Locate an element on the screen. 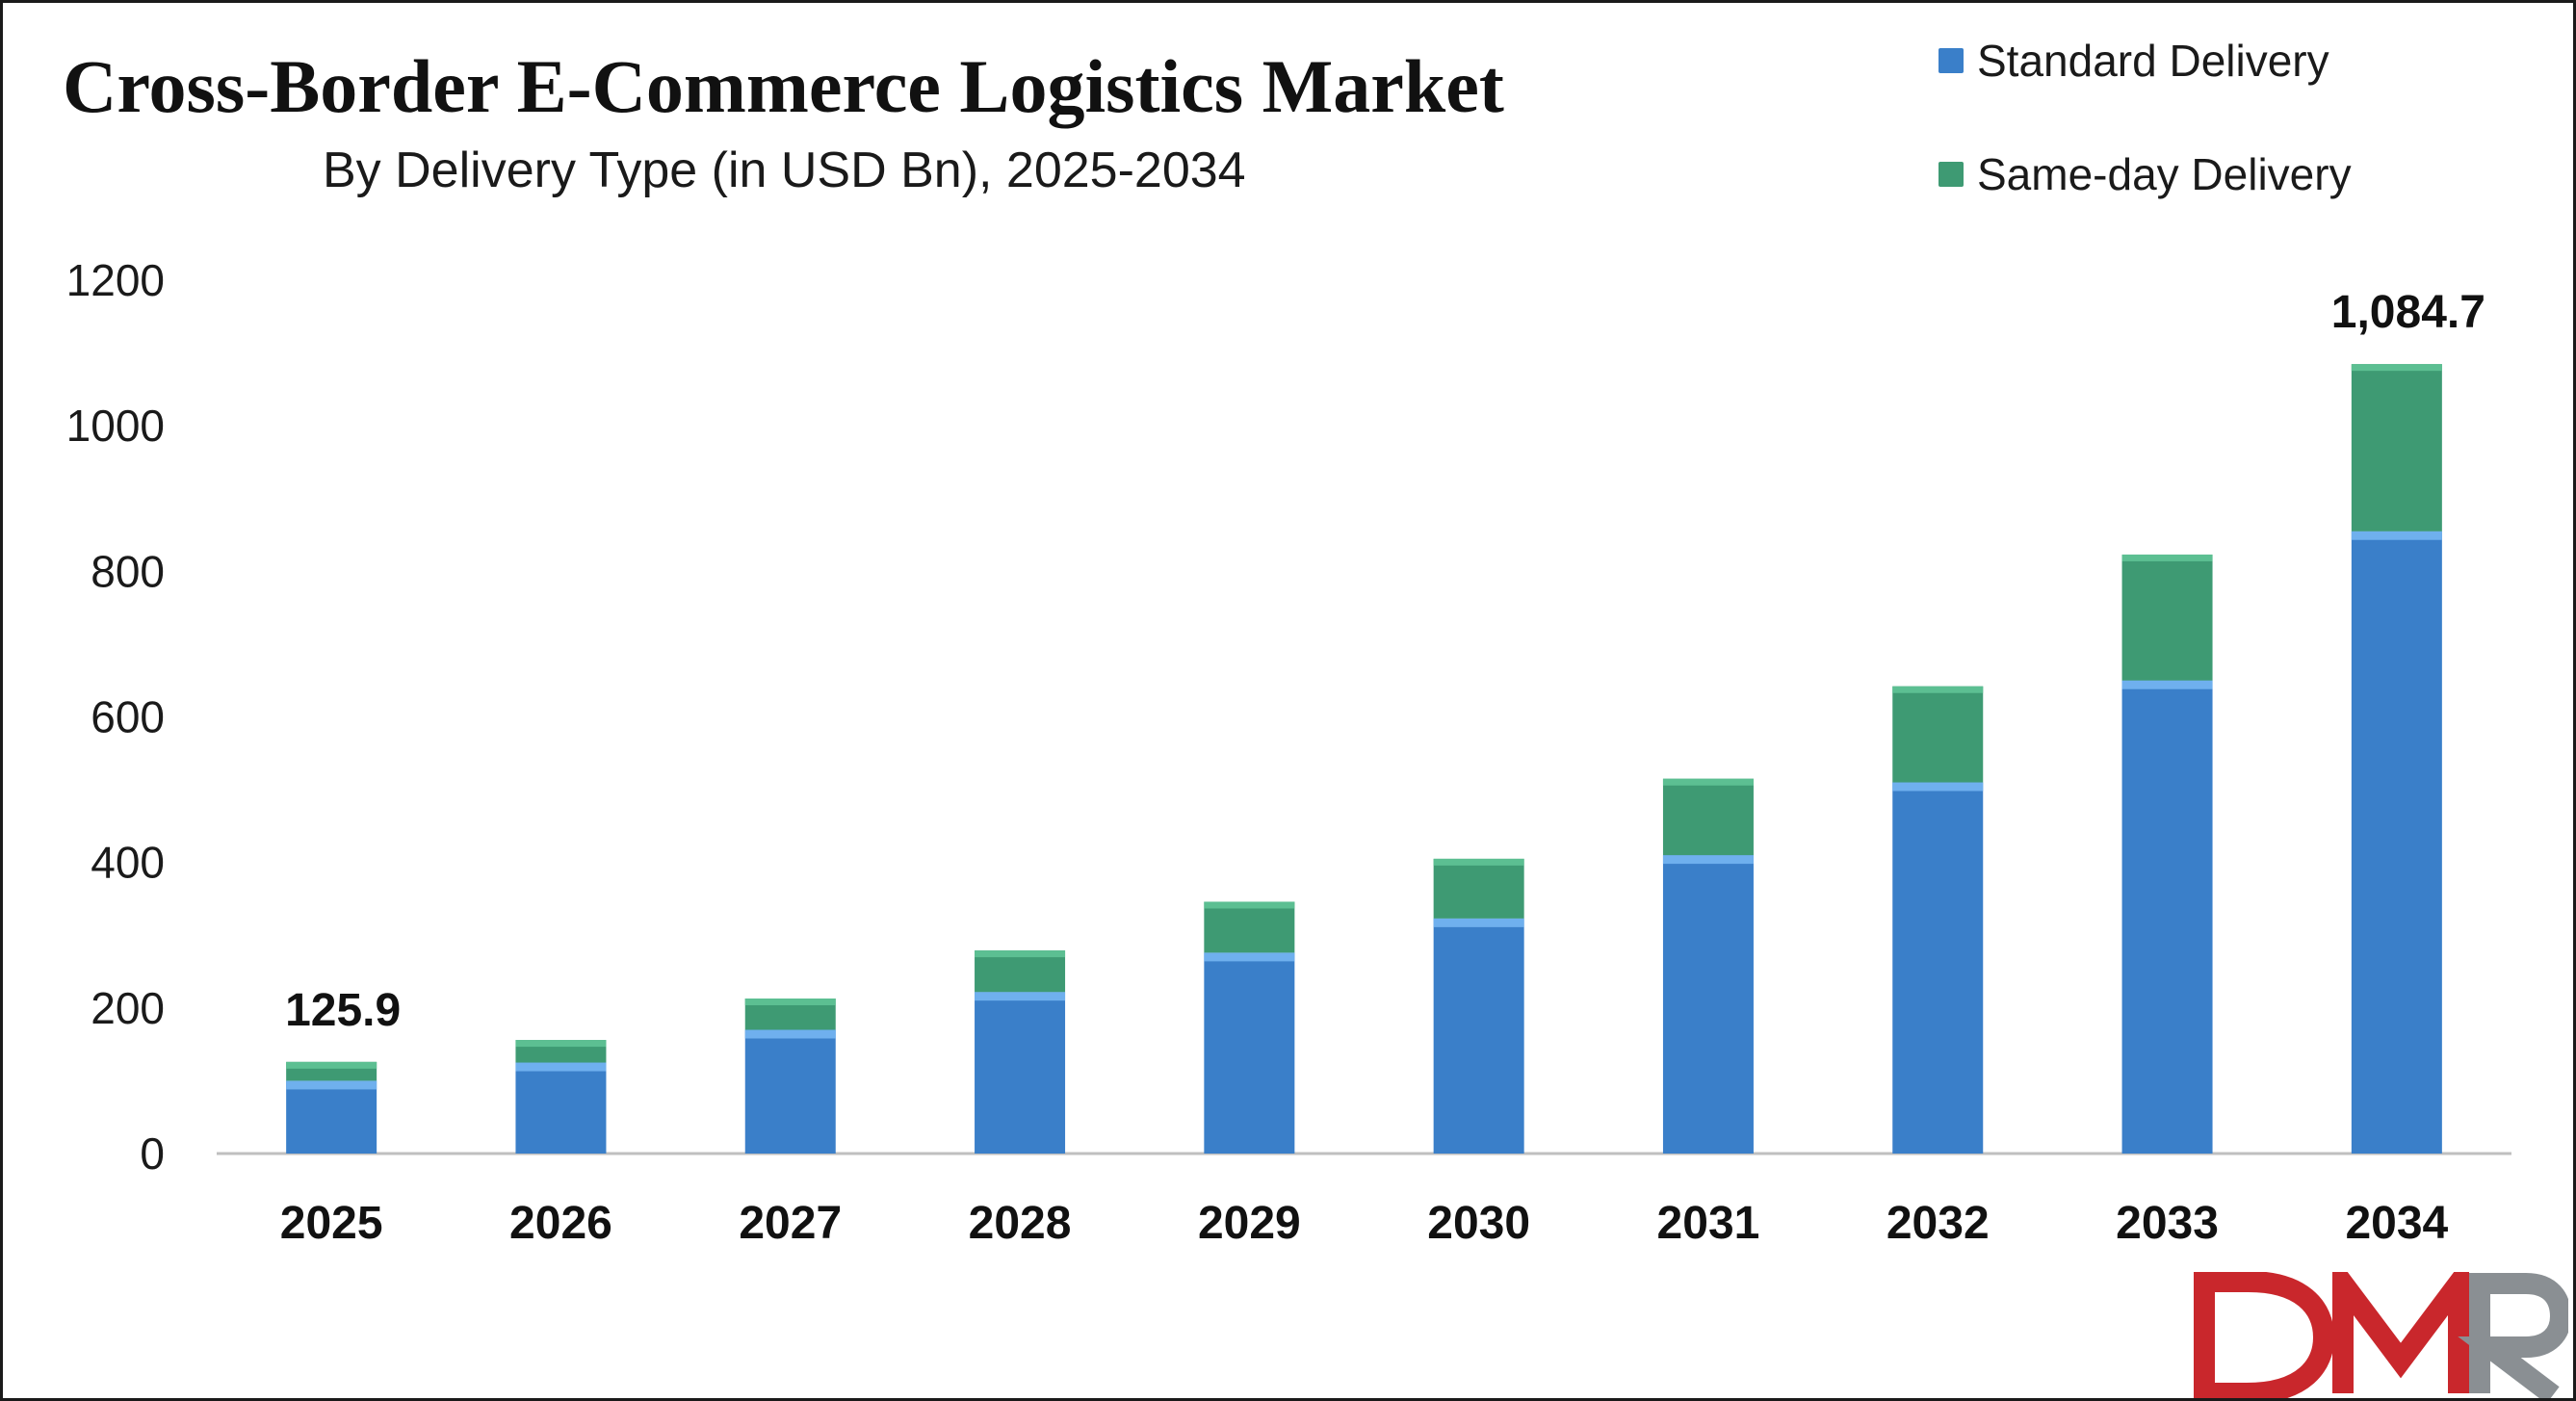 This screenshot has width=2576, height=1401. chart-title: Cross-Border E-Commerce Logistics Market is located at coordinates (783, 86).